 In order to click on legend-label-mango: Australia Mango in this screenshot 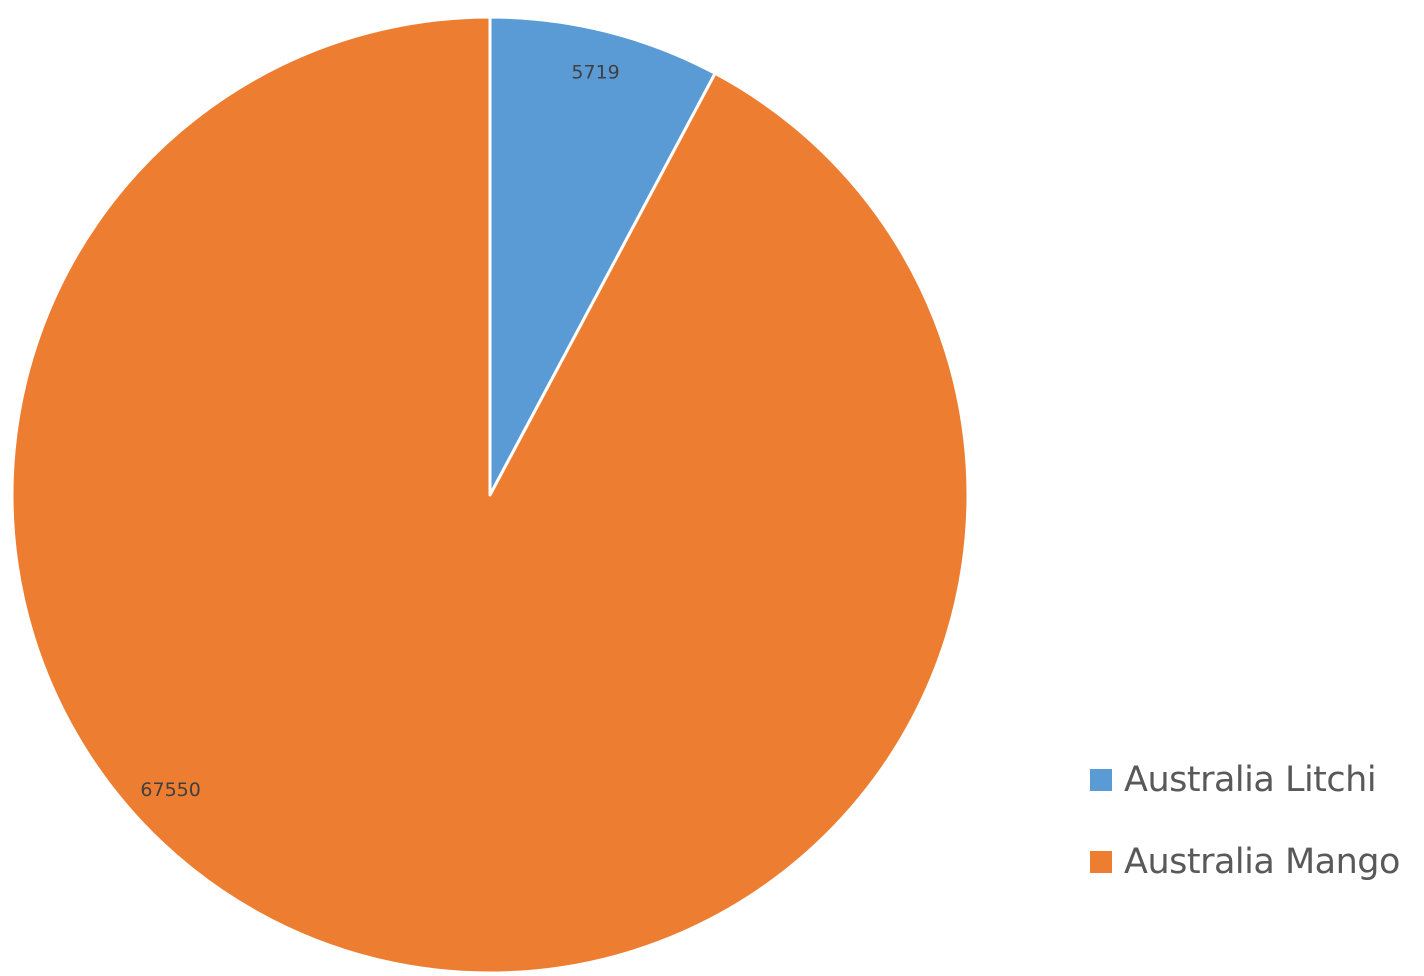, I will do `click(1262, 862)`.